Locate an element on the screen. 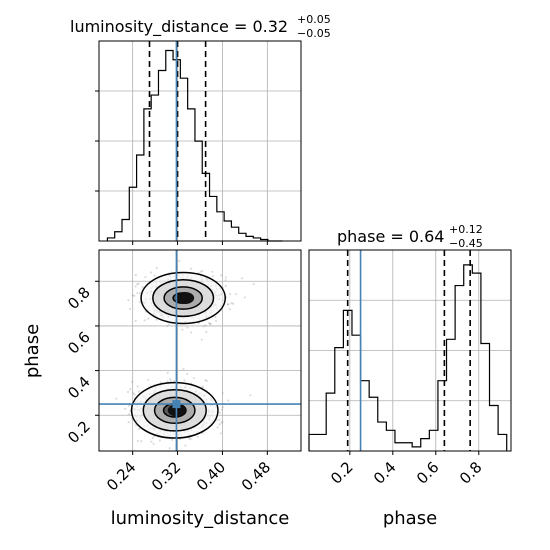 This screenshot has height=550, width=550. x-tick-label: 0.48 is located at coordinates (256, 476).